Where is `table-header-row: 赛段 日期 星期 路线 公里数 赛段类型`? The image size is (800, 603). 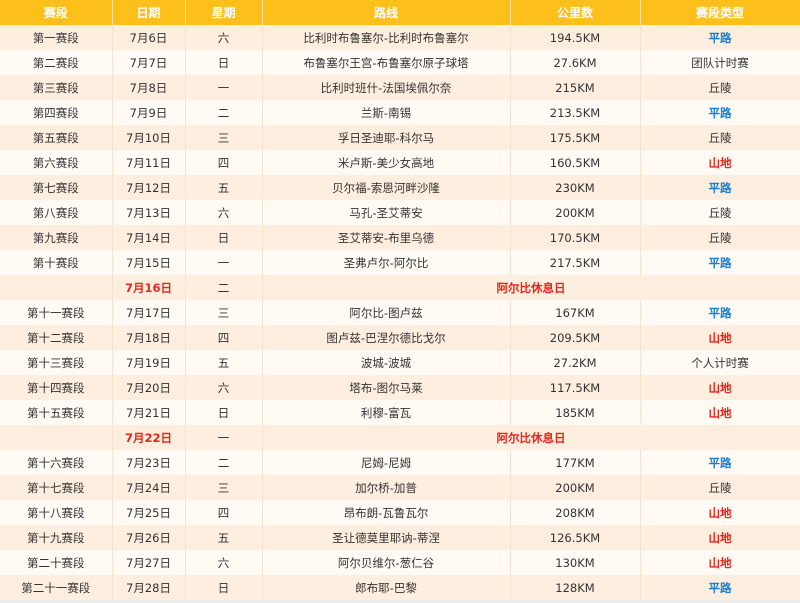 table-header-row: 赛段 日期 星期 路线 公里数 赛段类型 is located at coordinates (400, 12).